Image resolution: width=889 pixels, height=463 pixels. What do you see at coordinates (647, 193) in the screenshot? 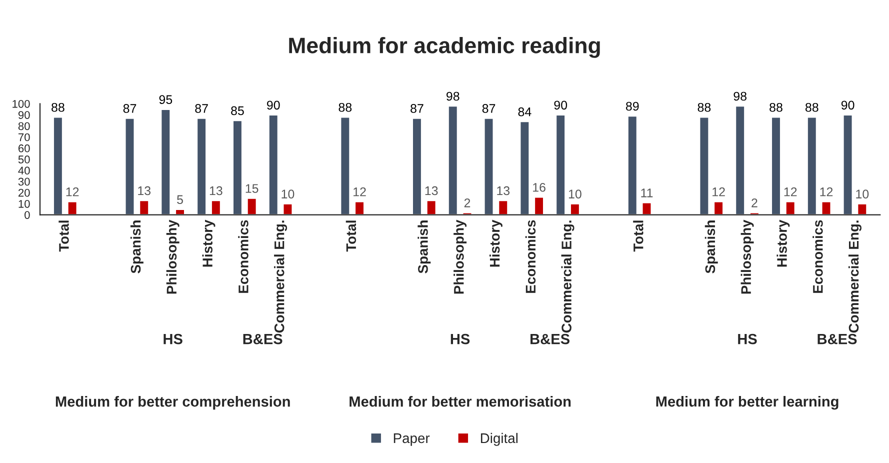
I see `data-label: 11` at bounding box center [647, 193].